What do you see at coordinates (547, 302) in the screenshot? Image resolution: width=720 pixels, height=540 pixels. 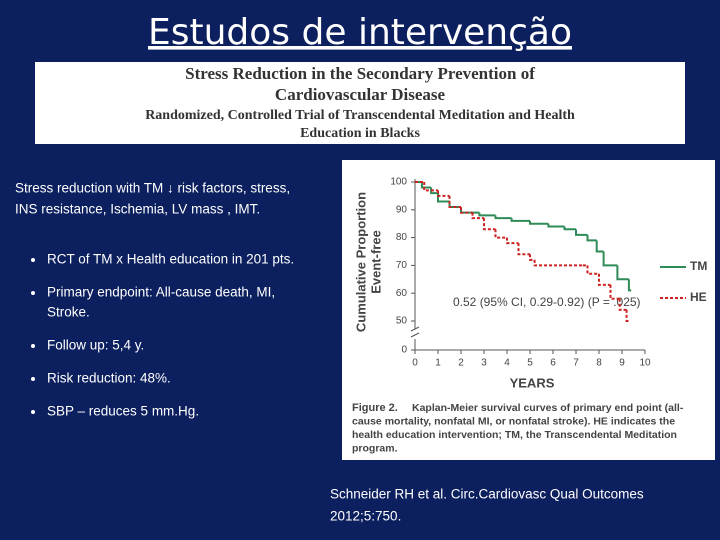 I see `annotation: 0.52 (95% CI, 0.29-0.92) (P = .025)` at bounding box center [547, 302].